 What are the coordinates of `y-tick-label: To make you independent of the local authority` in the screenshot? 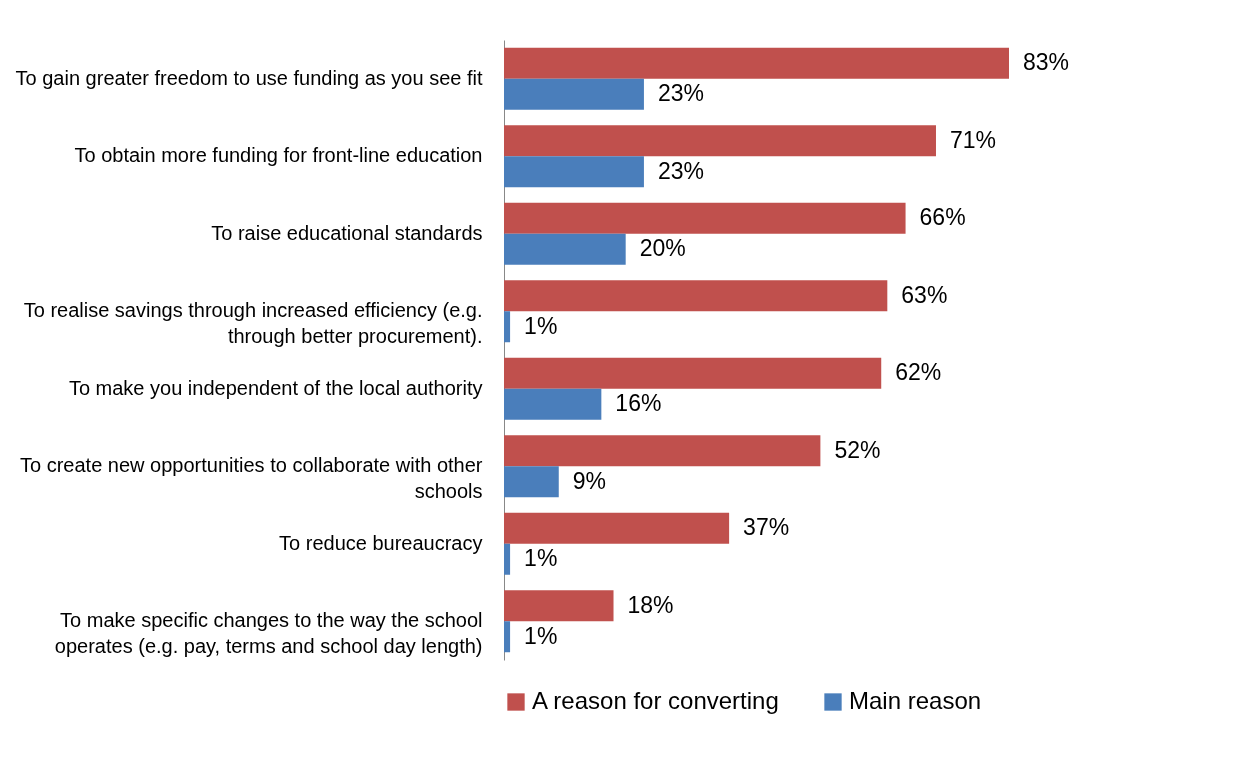 It's located at (275, 387).